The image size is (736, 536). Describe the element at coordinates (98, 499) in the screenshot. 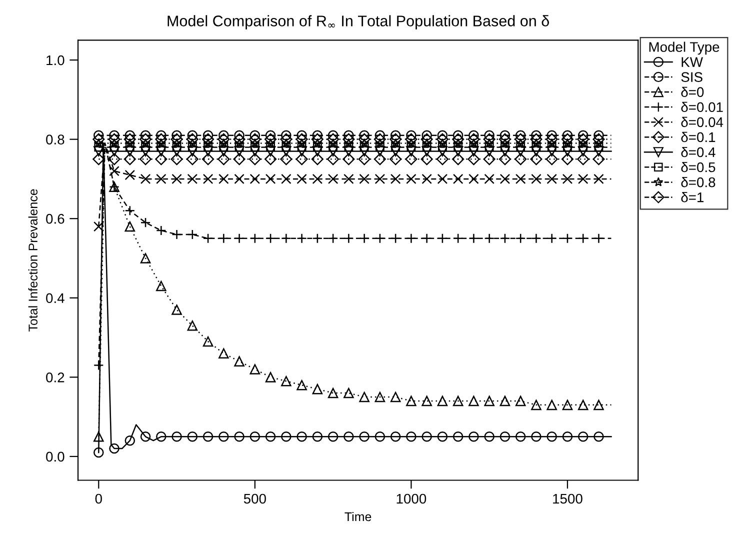

I see `x-tick-label: 0` at that location.